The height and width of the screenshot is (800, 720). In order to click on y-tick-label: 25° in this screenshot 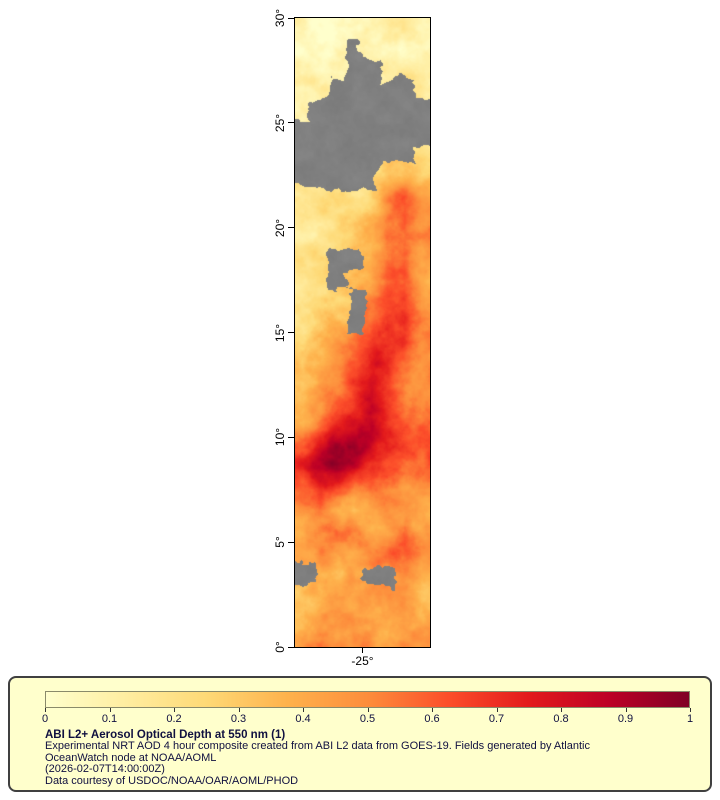, I will do `click(280, 122)`.